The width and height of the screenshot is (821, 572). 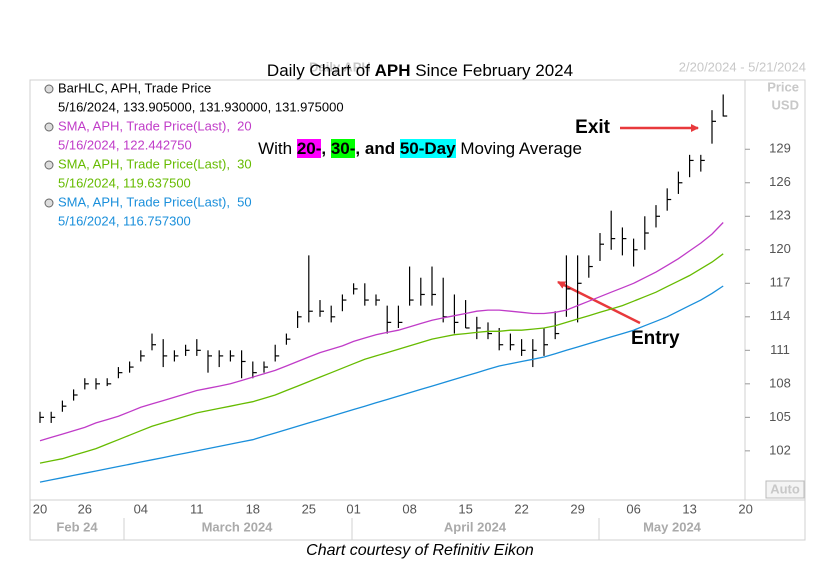 I want to click on legend-entry: SMA, APH, Trade Price(Last), 20, so click(x=155, y=125).